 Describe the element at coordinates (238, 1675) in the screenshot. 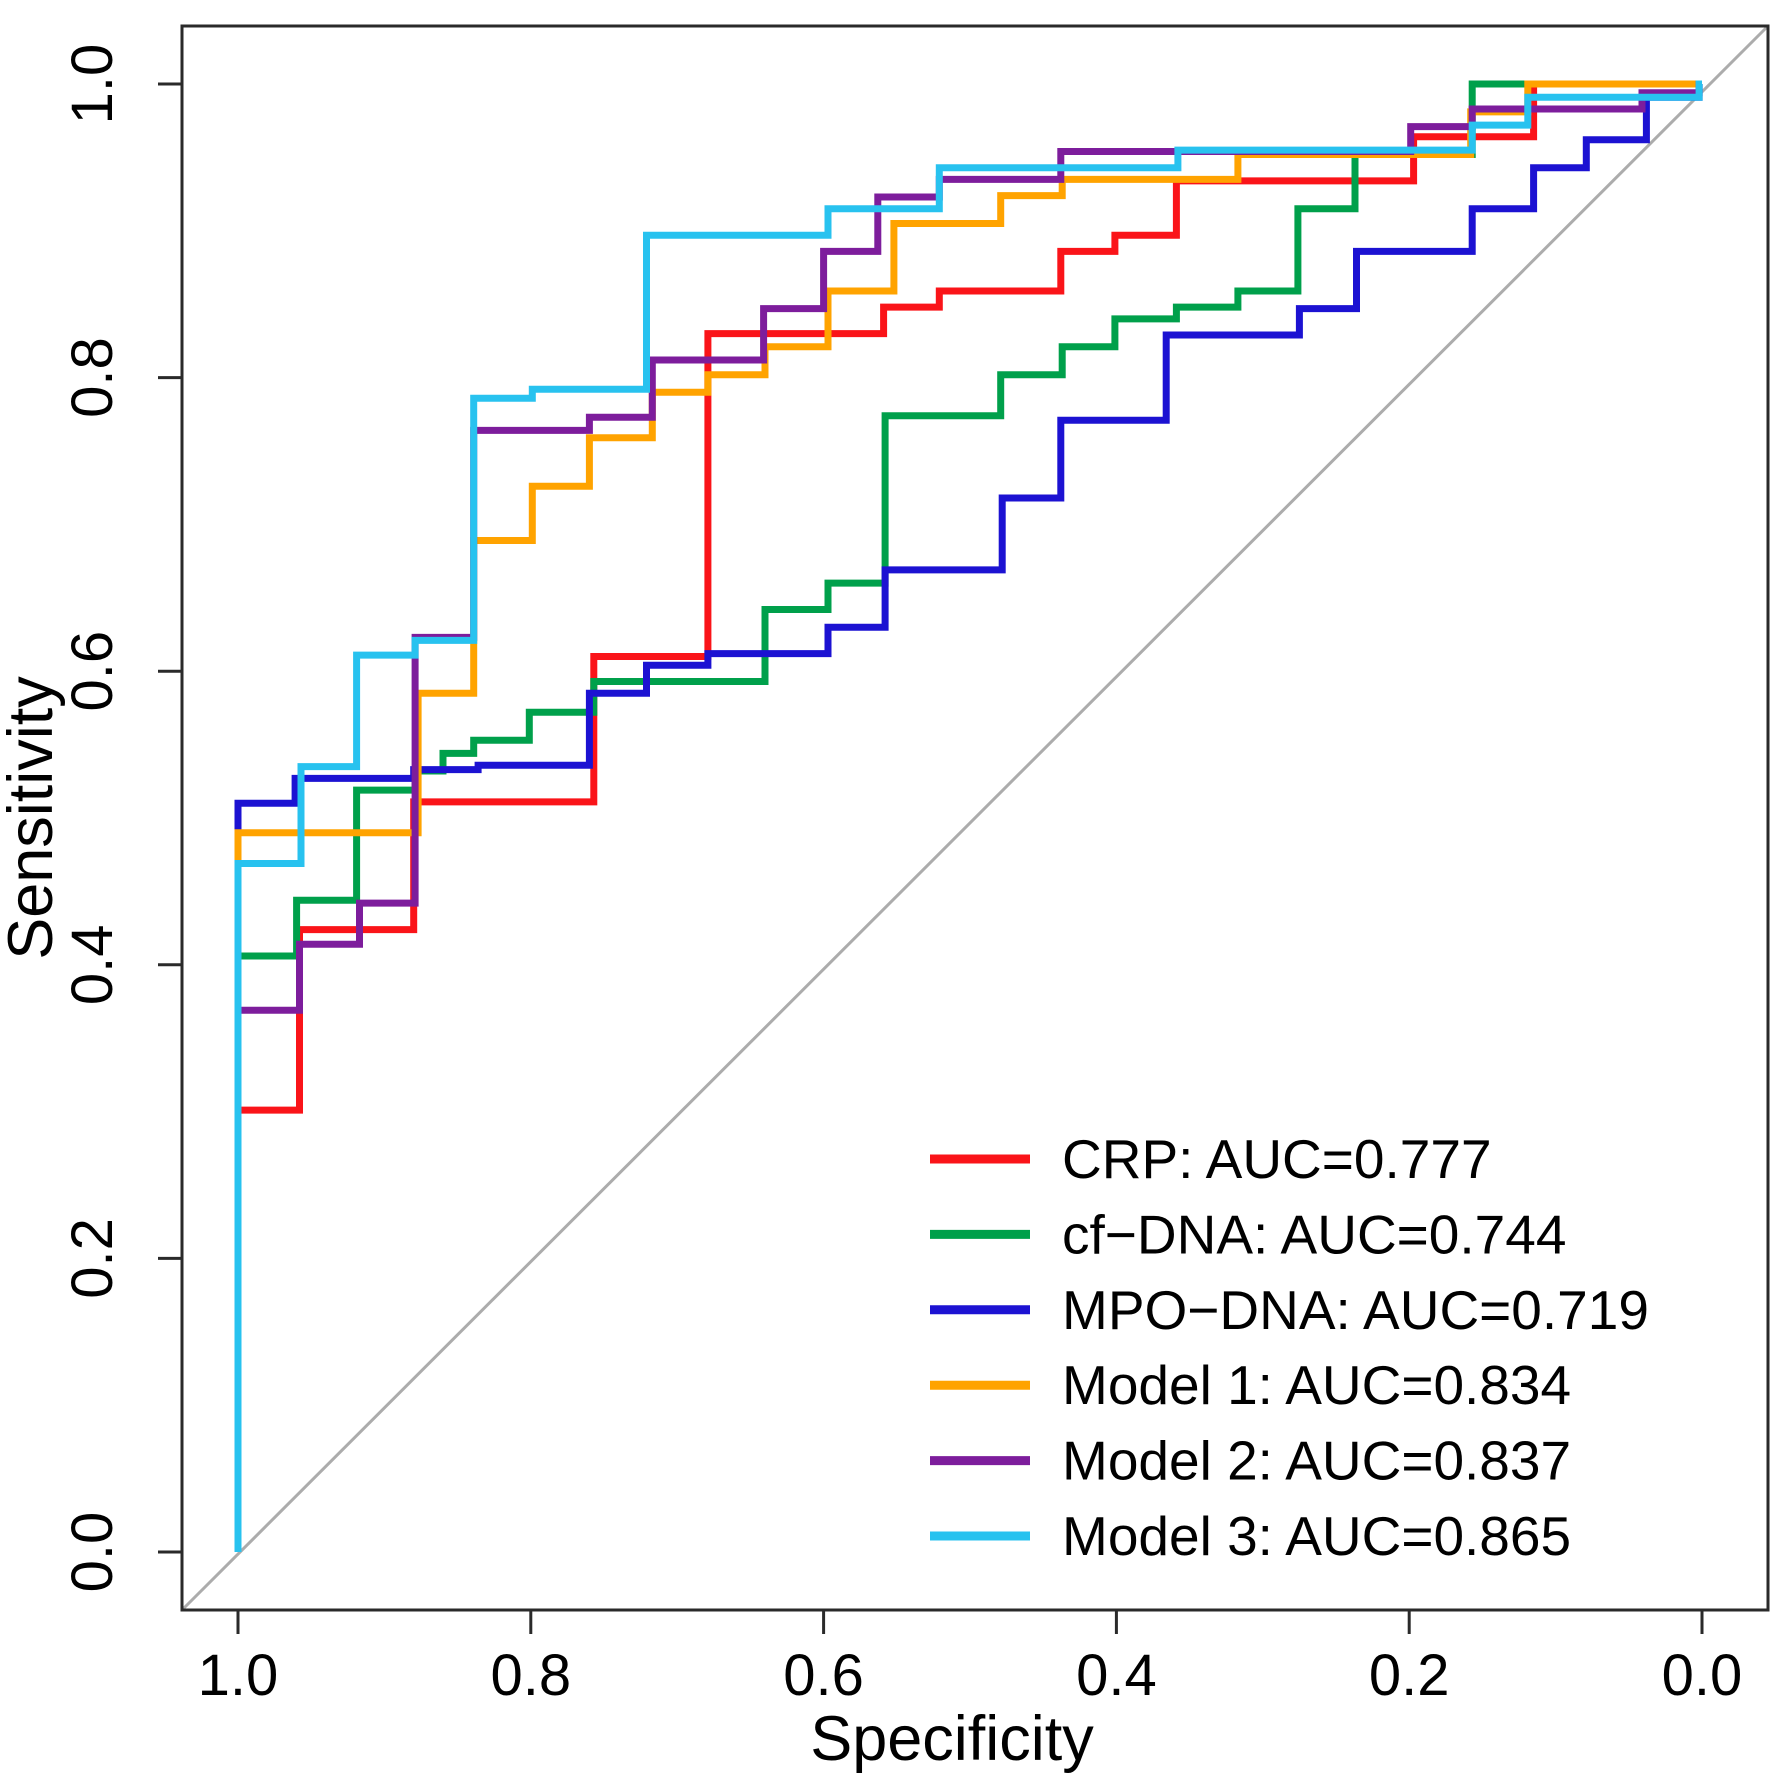

I see `x-tick-label-1.0: 1.0` at that location.